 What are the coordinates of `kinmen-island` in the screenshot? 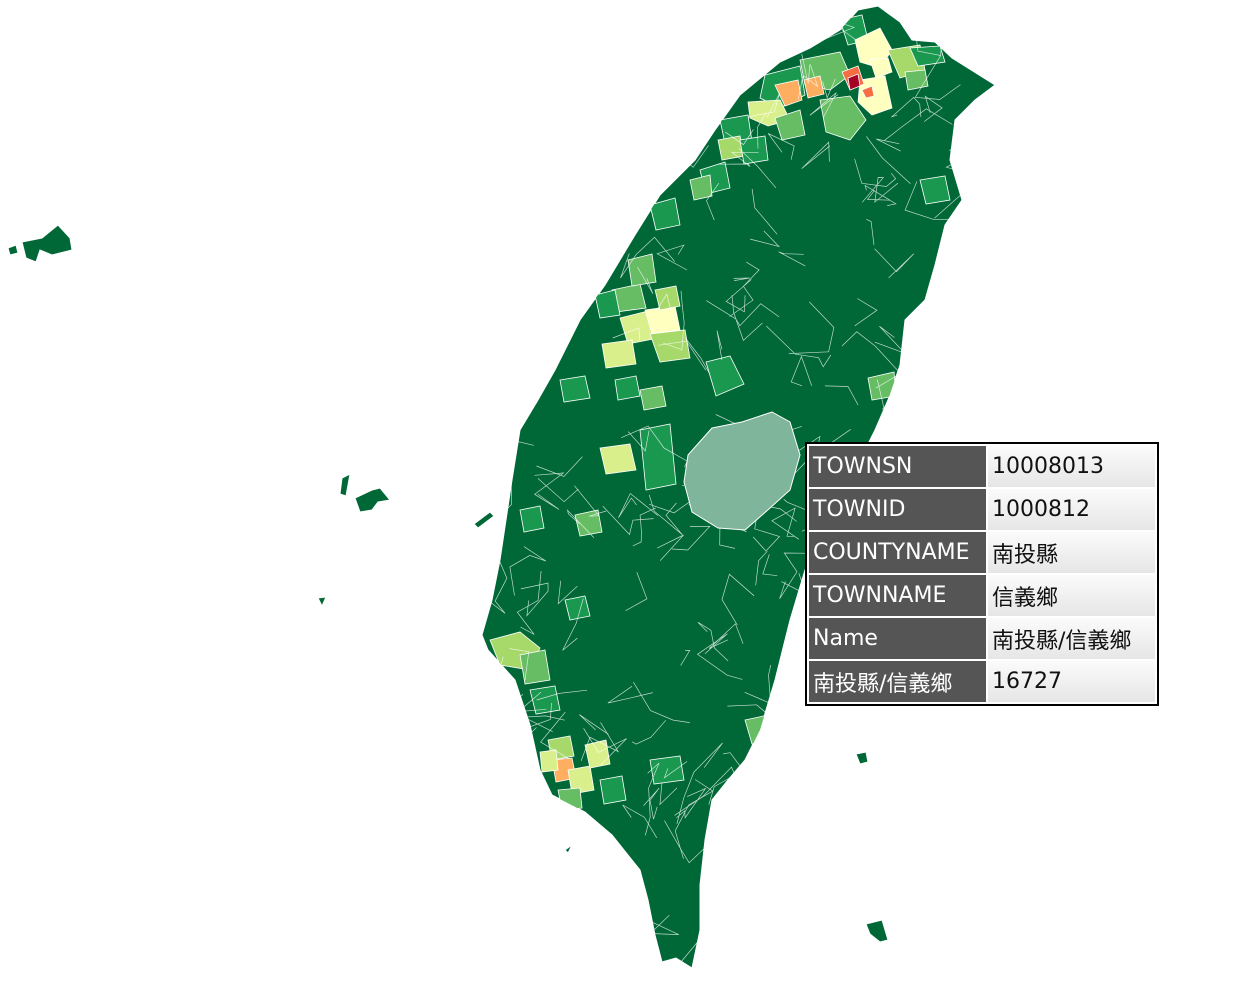 It's located at (372, 500).